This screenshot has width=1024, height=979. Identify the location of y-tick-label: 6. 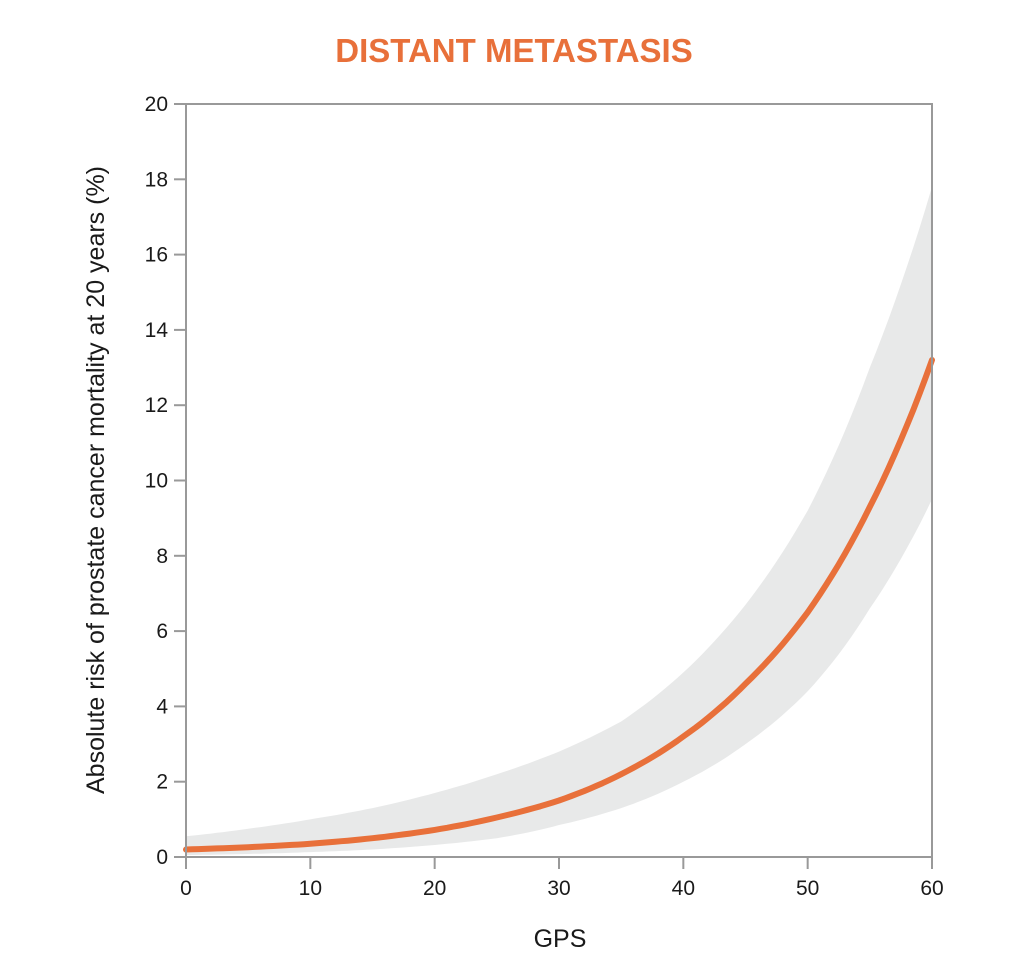
(162, 631).